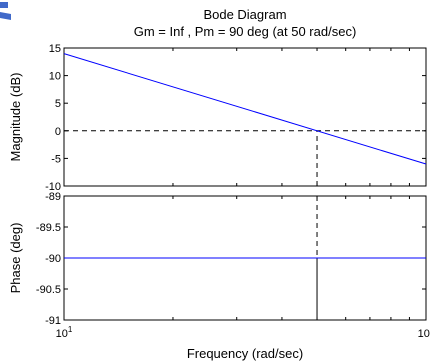 The image size is (430, 362). What do you see at coordinates (48, 228) in the screenshot?
I see `phase-y-tick-label: -89.5` at bounding box center [48, 228].